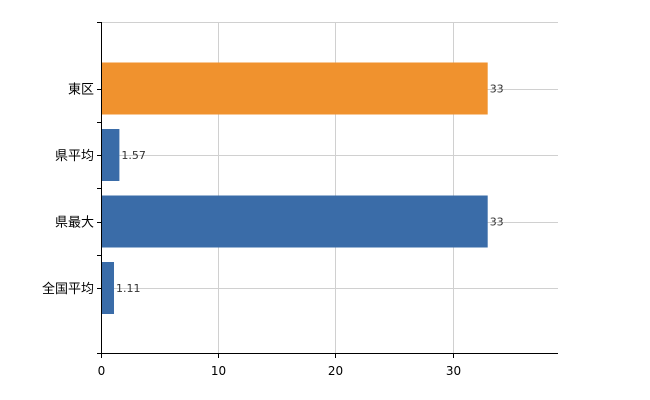 The image size is (650, 400). Describe the element at coordinates (81, 90) in the screenshot. I see `y-tick-label: 東区` at that location.